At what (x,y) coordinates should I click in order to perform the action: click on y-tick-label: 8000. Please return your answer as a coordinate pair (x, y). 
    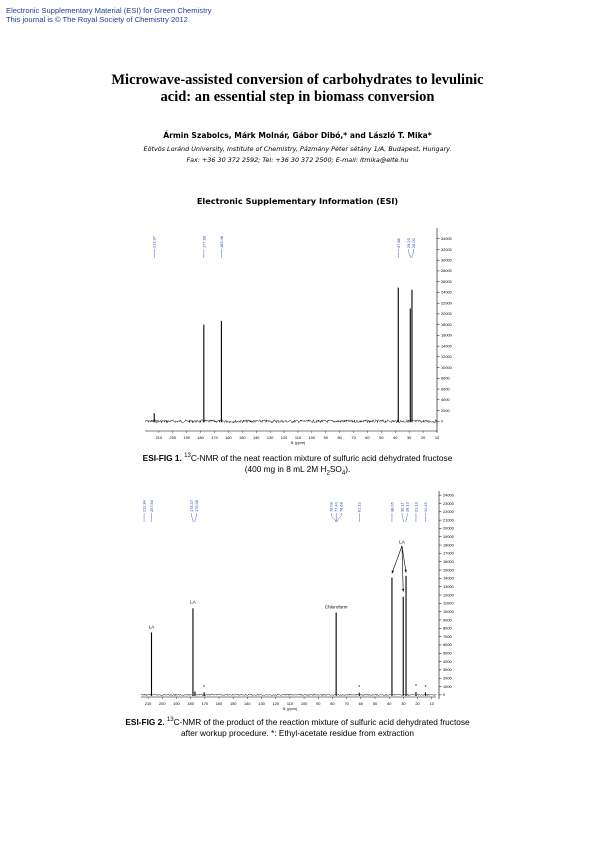
    Looking at the image, I should click on (445, 378).